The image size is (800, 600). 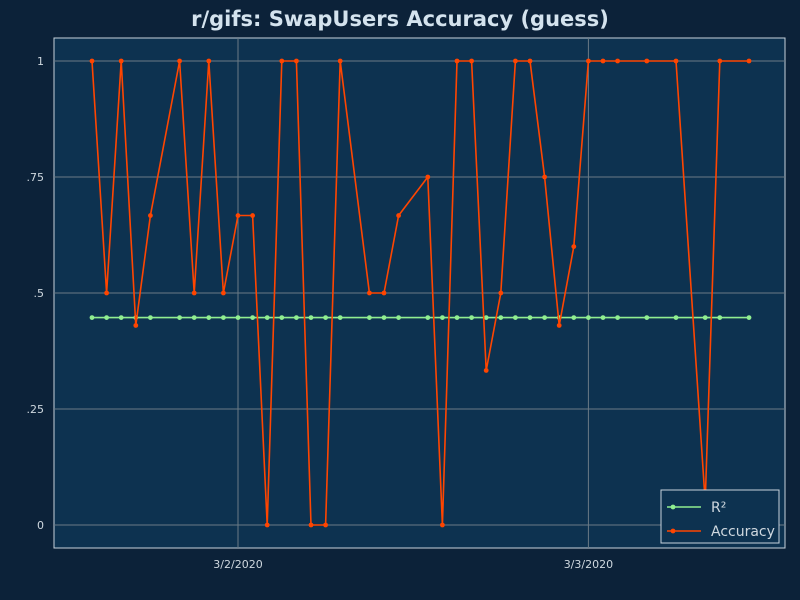 I want to click on x-axis-ticks: 3/2/2020 3/3/2020, so click(x=413, y=564).